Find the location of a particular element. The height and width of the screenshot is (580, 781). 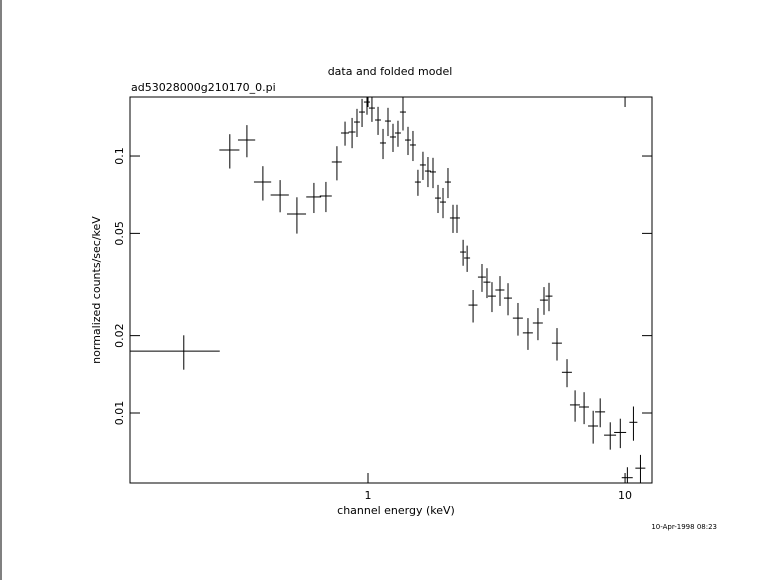

x-tick-label: 10 is located at coordinates (625, 495).